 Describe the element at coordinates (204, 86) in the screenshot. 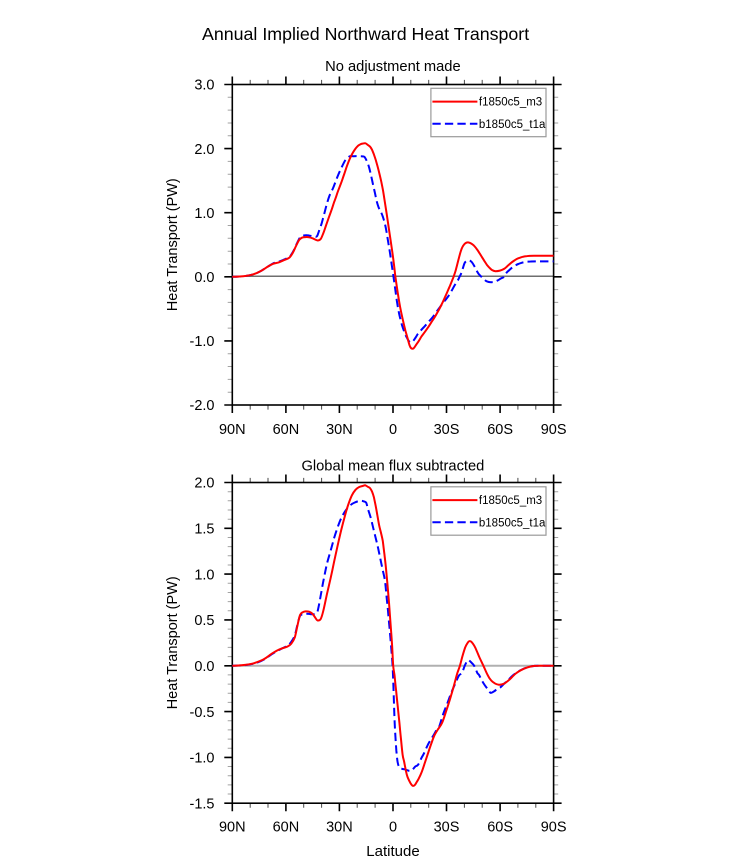

I see `svg-text: 3.0` at that location.